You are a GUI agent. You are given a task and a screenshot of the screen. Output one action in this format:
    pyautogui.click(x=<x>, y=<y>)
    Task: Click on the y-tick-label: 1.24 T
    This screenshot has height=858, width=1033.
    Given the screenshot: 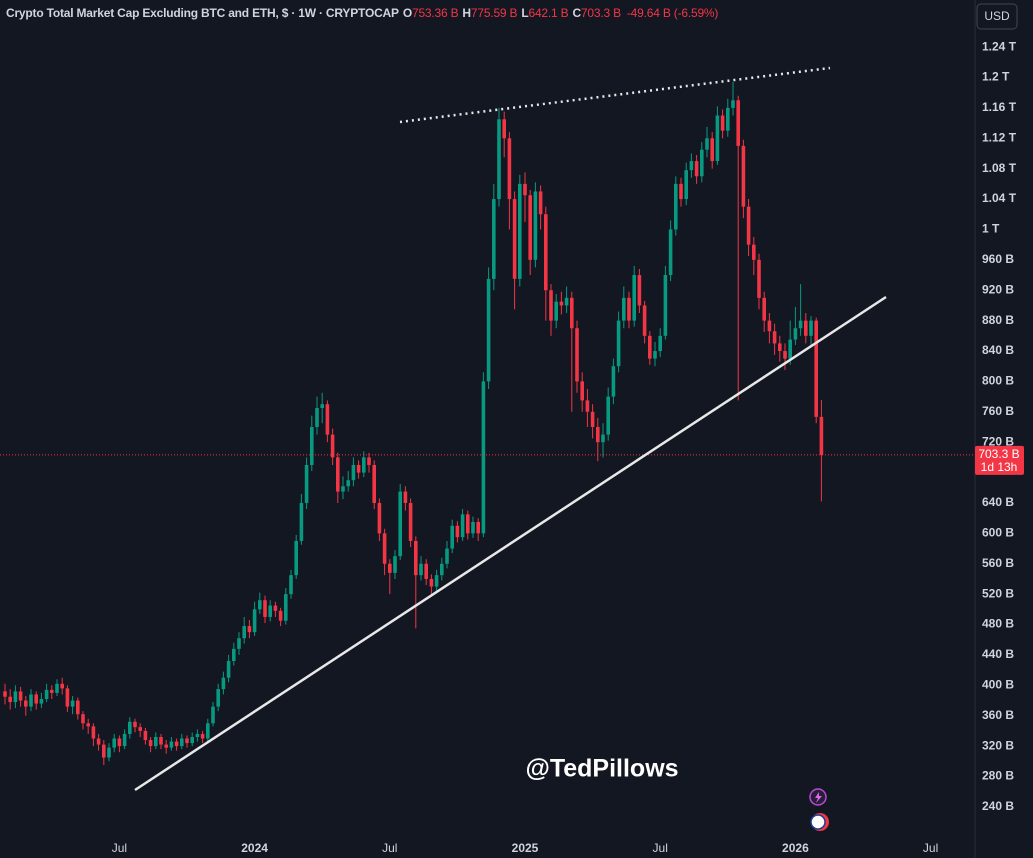 What is the action you would take?
    pyautogui.click(x=999, y=46)
    